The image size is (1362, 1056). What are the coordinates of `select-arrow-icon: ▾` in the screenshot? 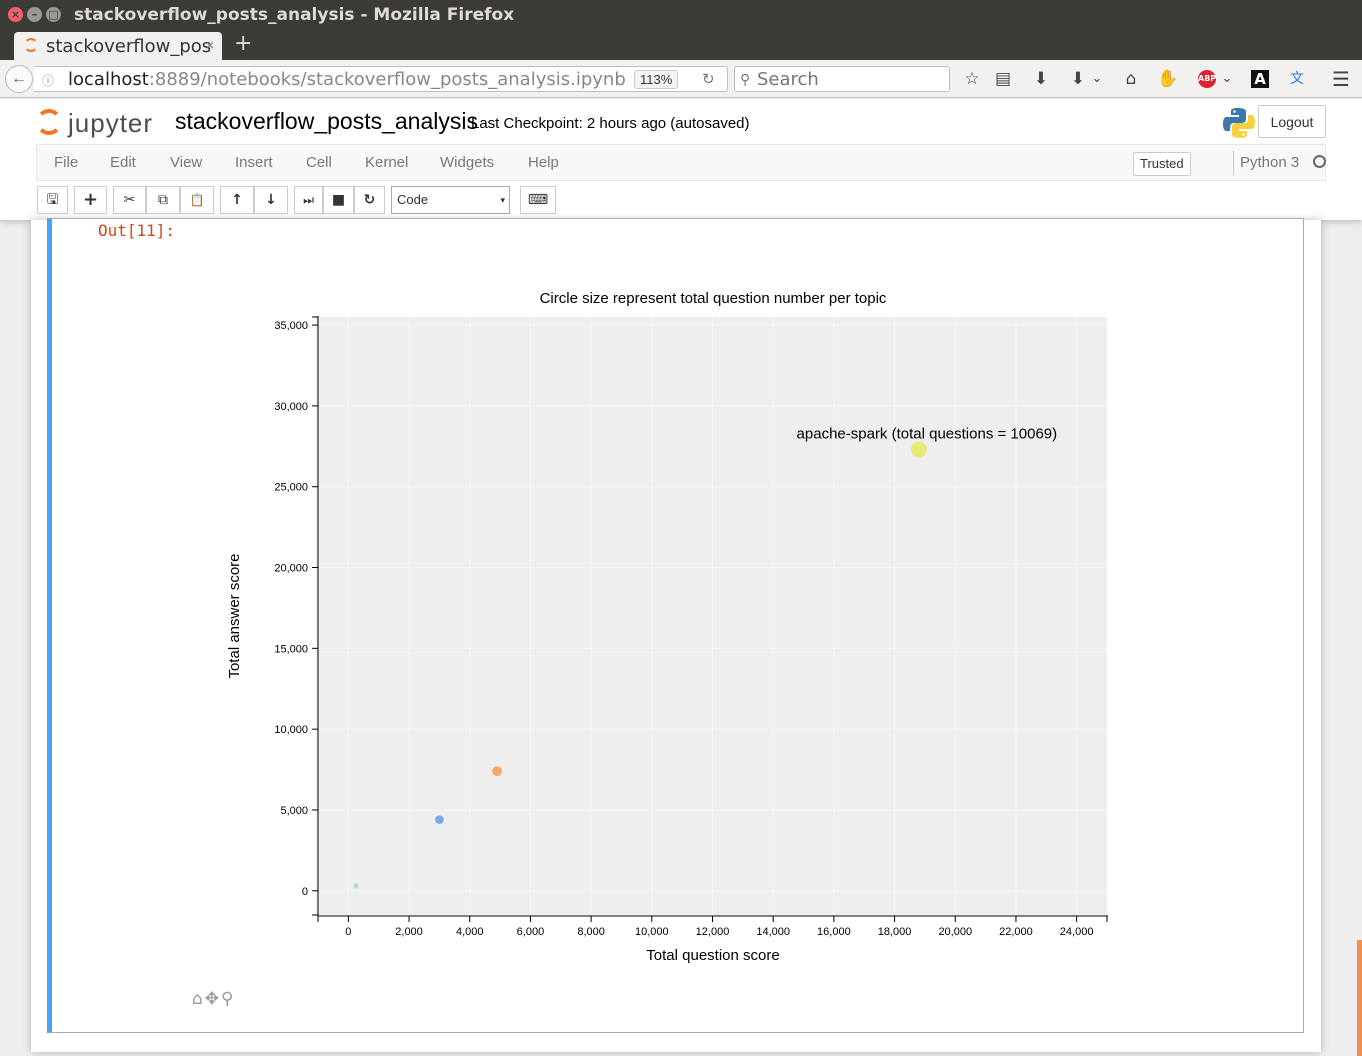 It's located at (502, 200).